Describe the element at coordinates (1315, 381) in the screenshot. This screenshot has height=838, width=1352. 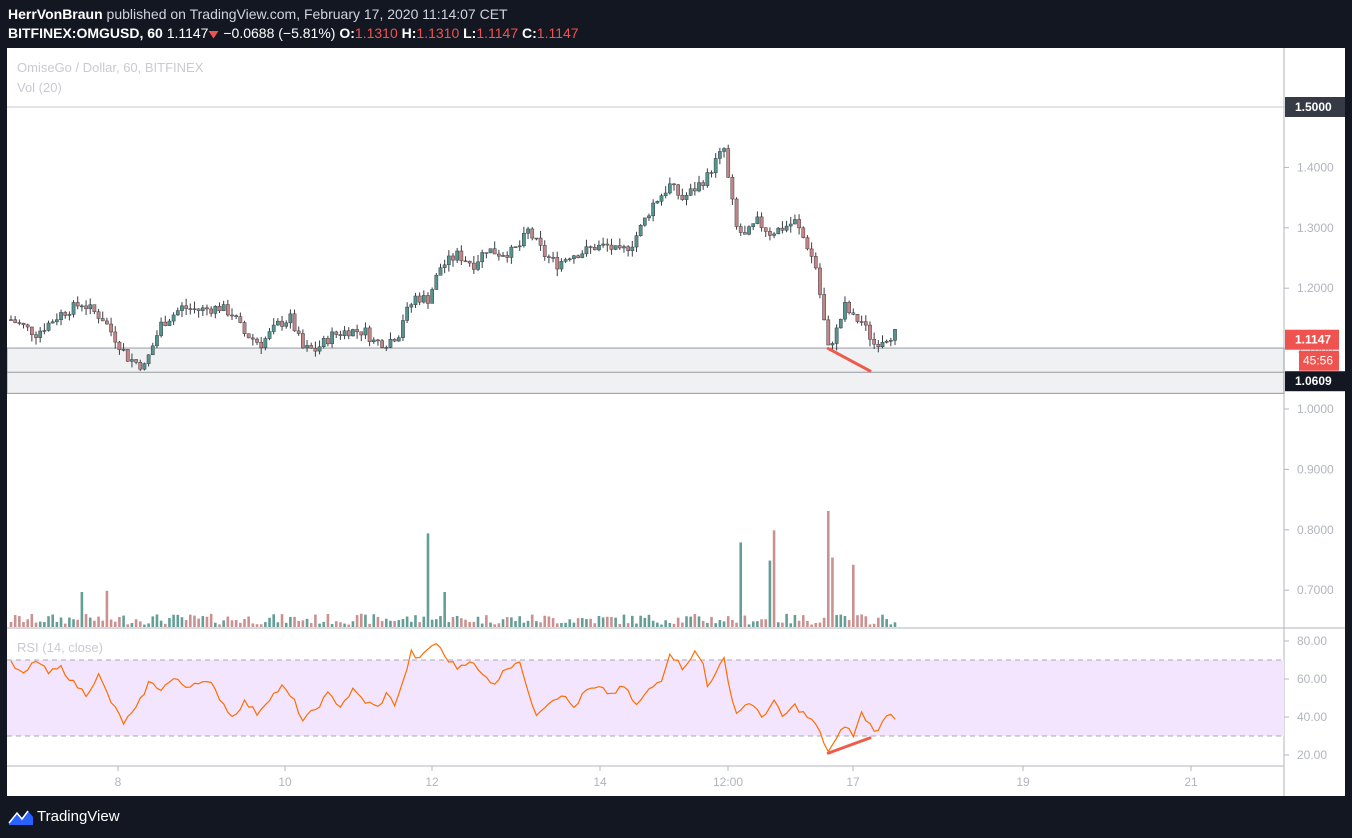
I see `support-price-box` at that location.